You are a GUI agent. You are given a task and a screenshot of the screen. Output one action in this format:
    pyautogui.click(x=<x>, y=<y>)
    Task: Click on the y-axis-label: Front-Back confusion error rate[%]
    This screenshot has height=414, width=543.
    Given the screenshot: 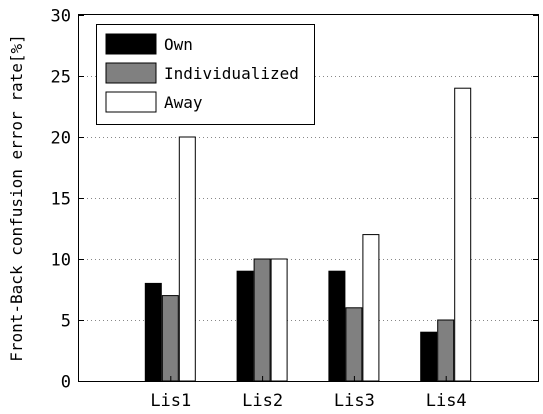 What is the action you would take?
    pyautogui.click(x=16, y=198)
    